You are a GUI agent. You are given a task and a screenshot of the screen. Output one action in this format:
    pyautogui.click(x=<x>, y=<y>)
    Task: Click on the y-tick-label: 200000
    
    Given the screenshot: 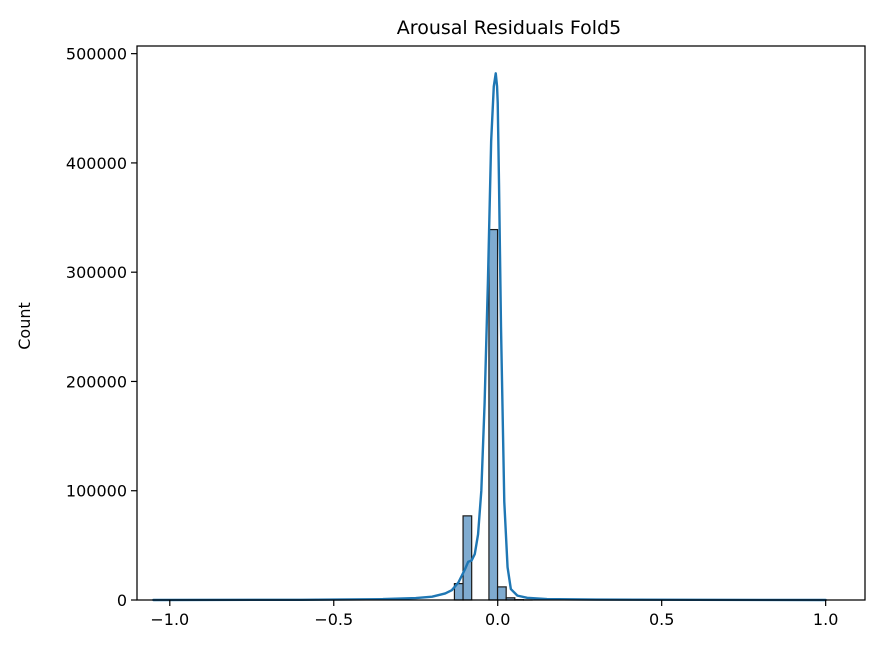 What is the action you would take?
    pyautogui.click(x=96, y=381)
    